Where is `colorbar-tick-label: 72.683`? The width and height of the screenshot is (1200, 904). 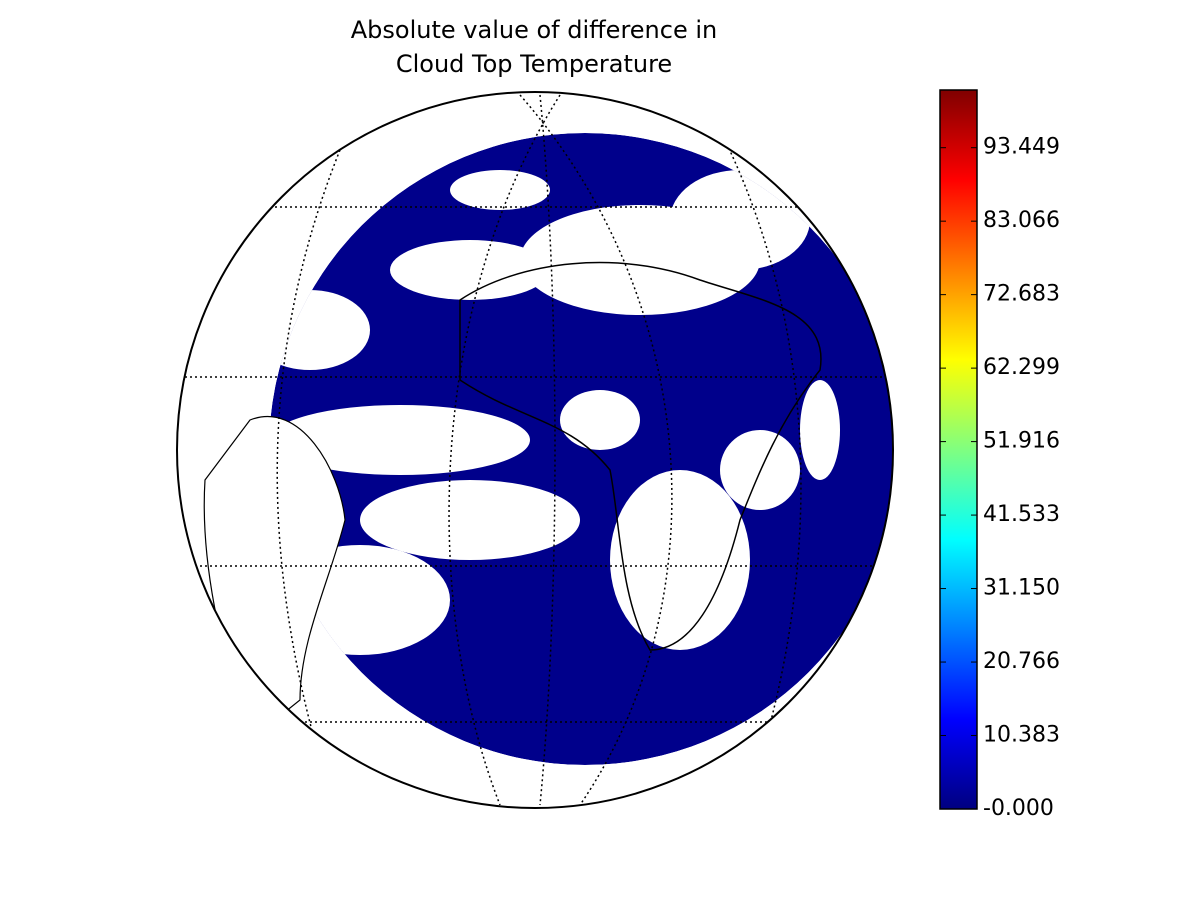 colorbar-tick-label: 72.683 is located at coordinates (1021, 294).